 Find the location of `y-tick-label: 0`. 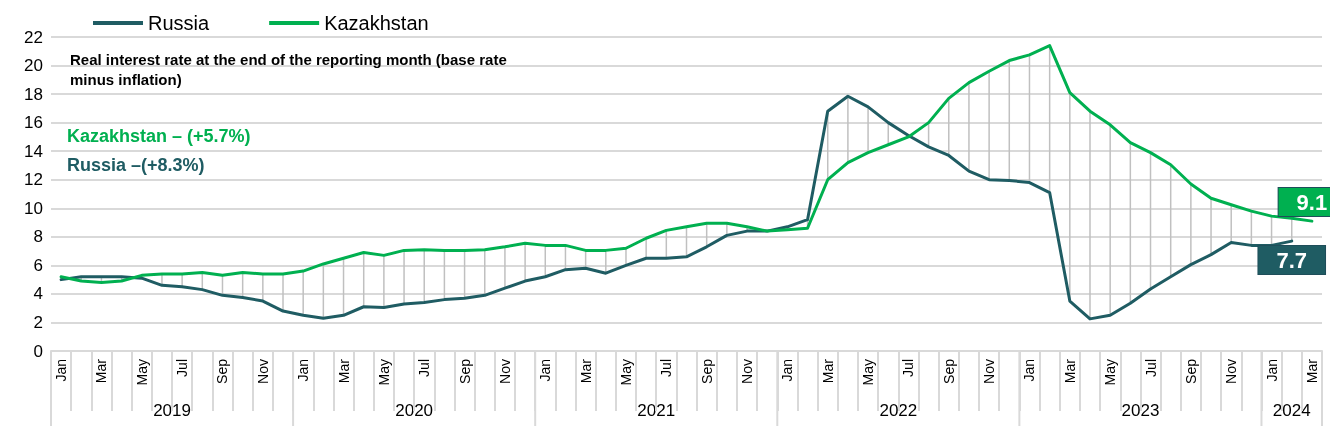

y-tick-label: 0 is located at coordinates (38, 351).